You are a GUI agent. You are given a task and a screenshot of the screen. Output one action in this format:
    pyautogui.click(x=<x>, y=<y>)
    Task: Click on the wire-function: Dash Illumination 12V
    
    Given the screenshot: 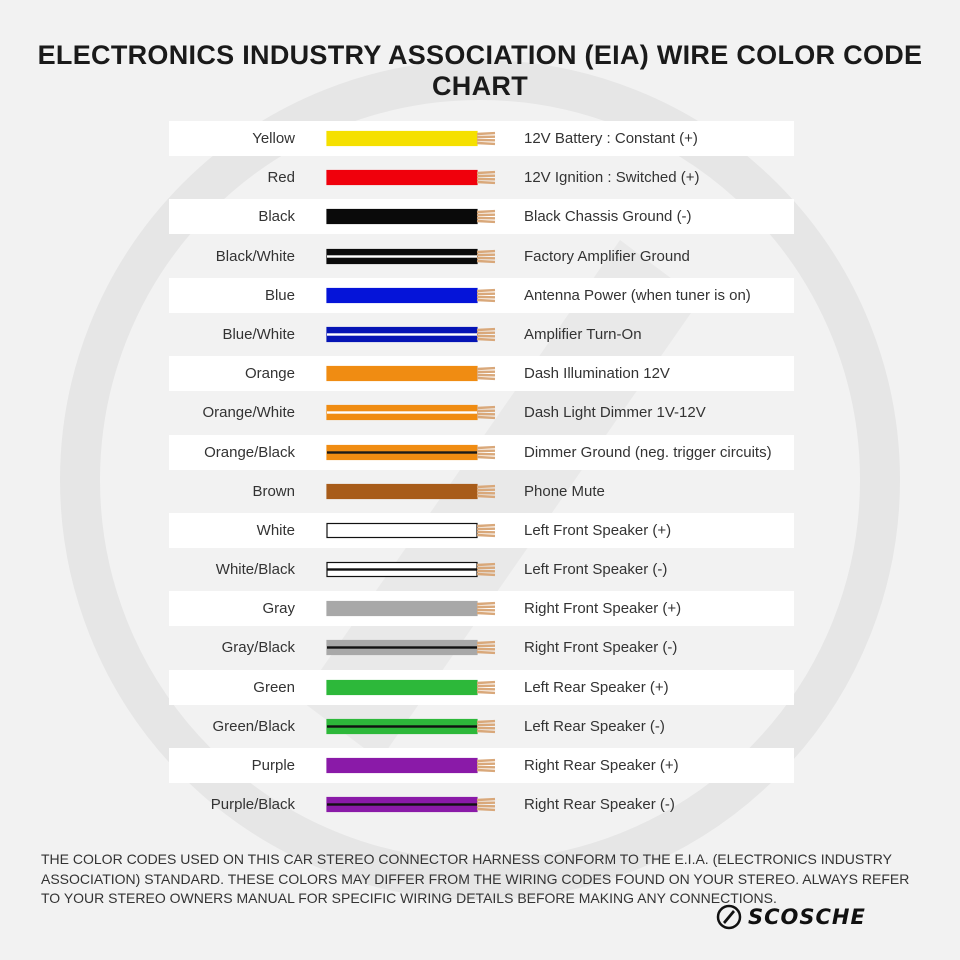 What is the action you would take?
    pyautogui.click(x=597, y=374)
    